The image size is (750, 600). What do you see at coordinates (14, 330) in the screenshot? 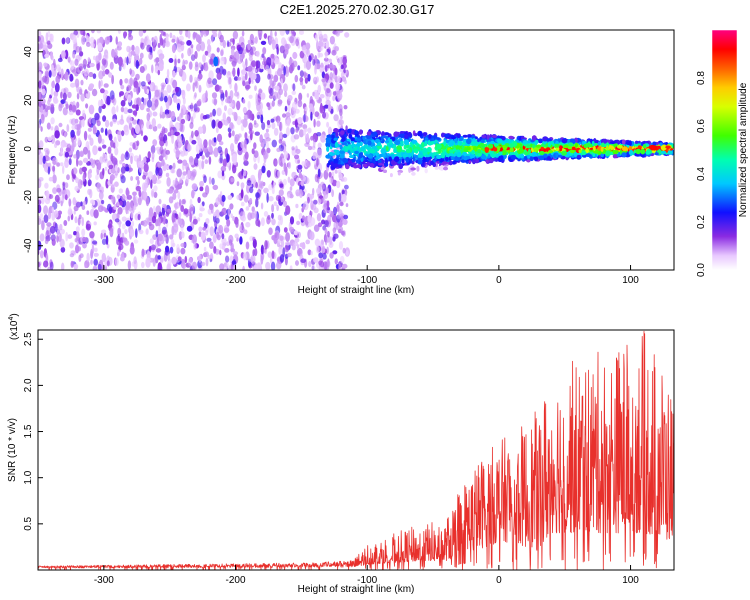
I see `snr-y-scale-prefix: (x10` at bounding box center [14, 330].